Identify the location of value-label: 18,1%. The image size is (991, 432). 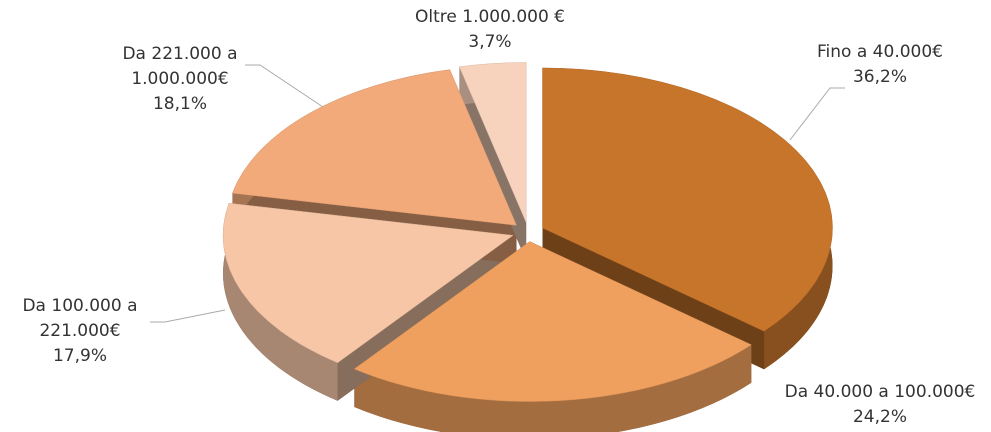
(179, 104).